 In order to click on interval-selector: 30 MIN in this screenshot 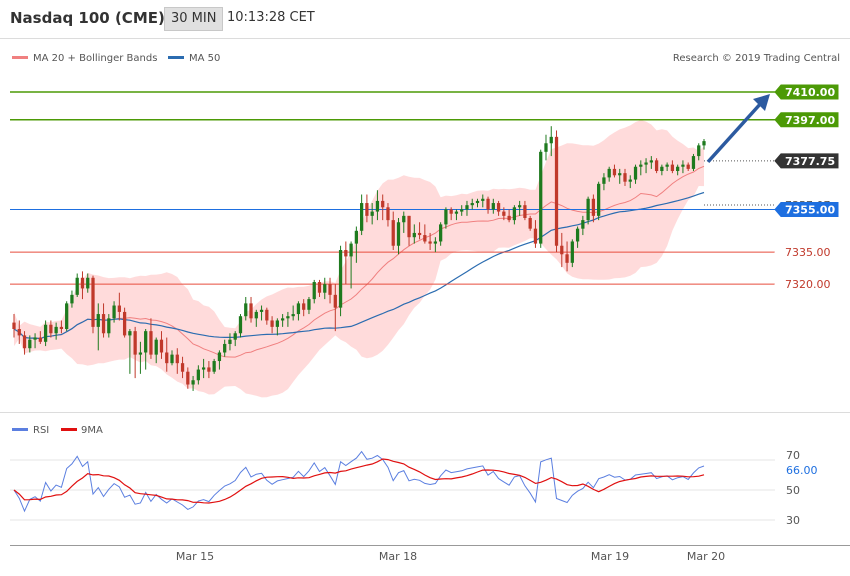, I will do `click(194, 19)`.